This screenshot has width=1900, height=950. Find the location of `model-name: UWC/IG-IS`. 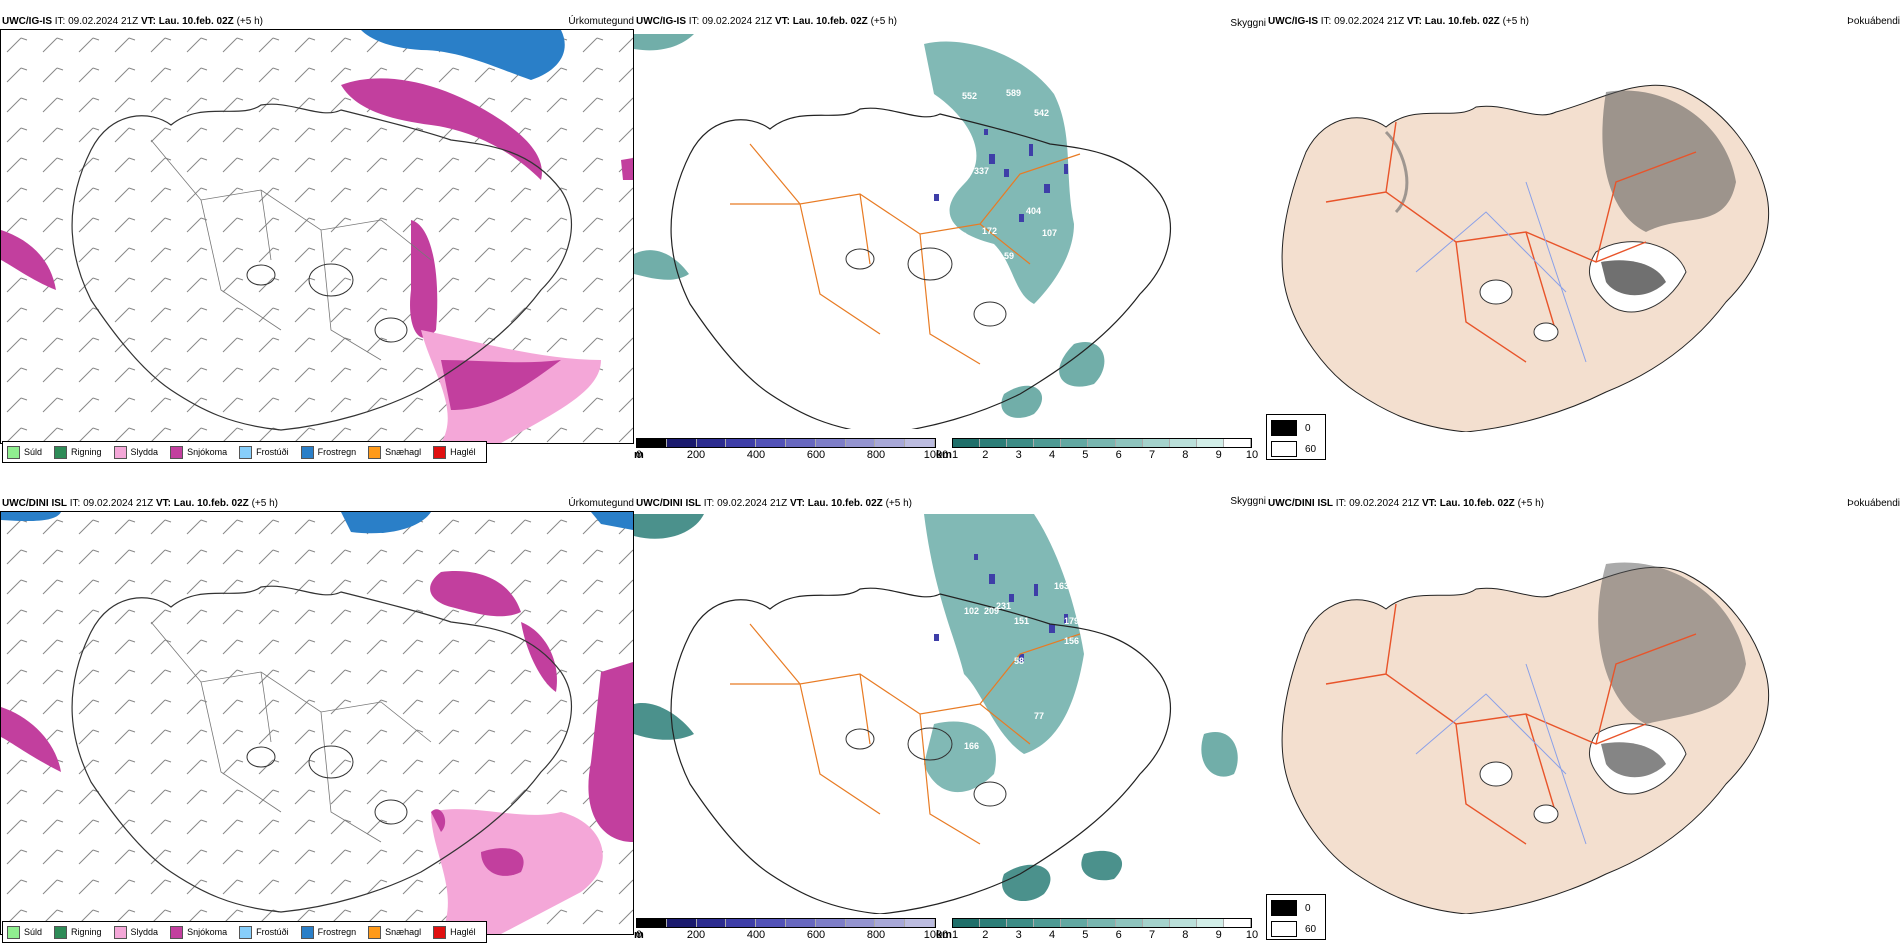

model-name: UWC/IG-IS is located at coordinates (27, 21).